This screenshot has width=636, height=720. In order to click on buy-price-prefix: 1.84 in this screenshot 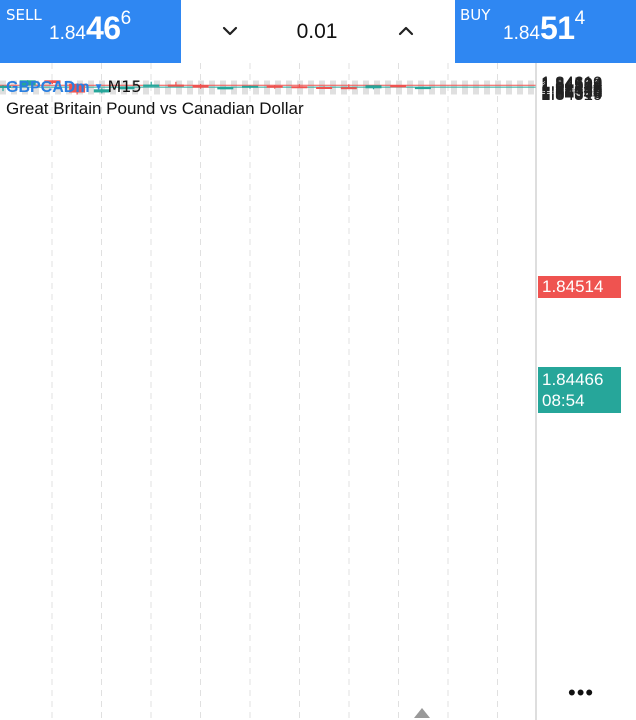, I will do `click(521, 33)`.